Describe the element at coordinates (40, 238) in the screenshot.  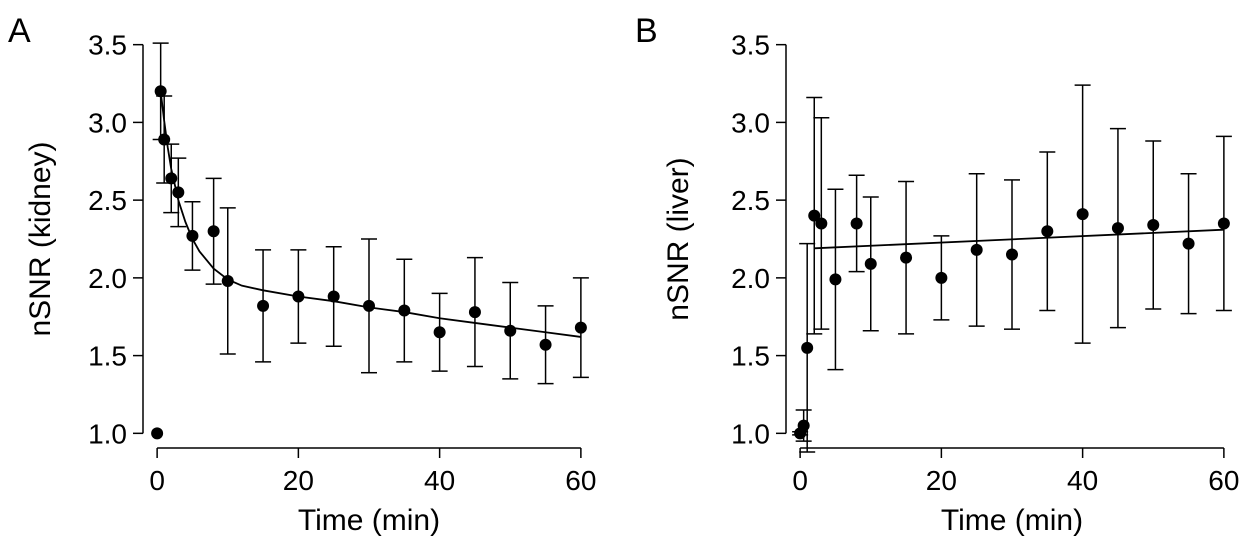
I see `y-axis-label: nSNR (kidney)` at that location.